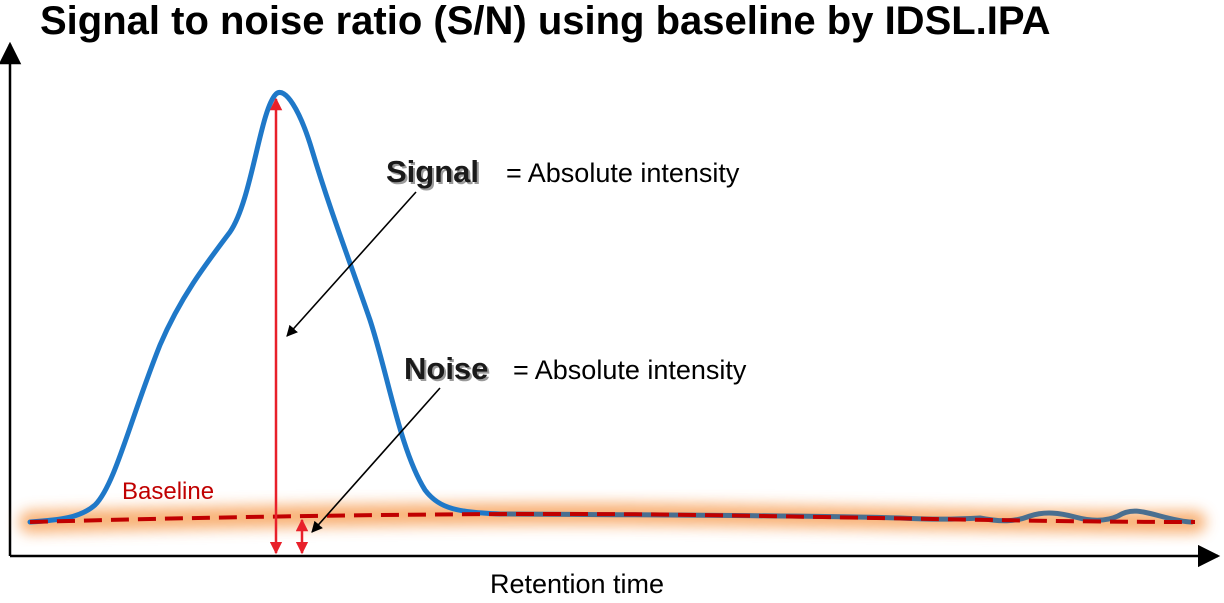 This screenshot has width=1224, height=603. I want to click on x-axis-label: Retention time, so click(577, 584).